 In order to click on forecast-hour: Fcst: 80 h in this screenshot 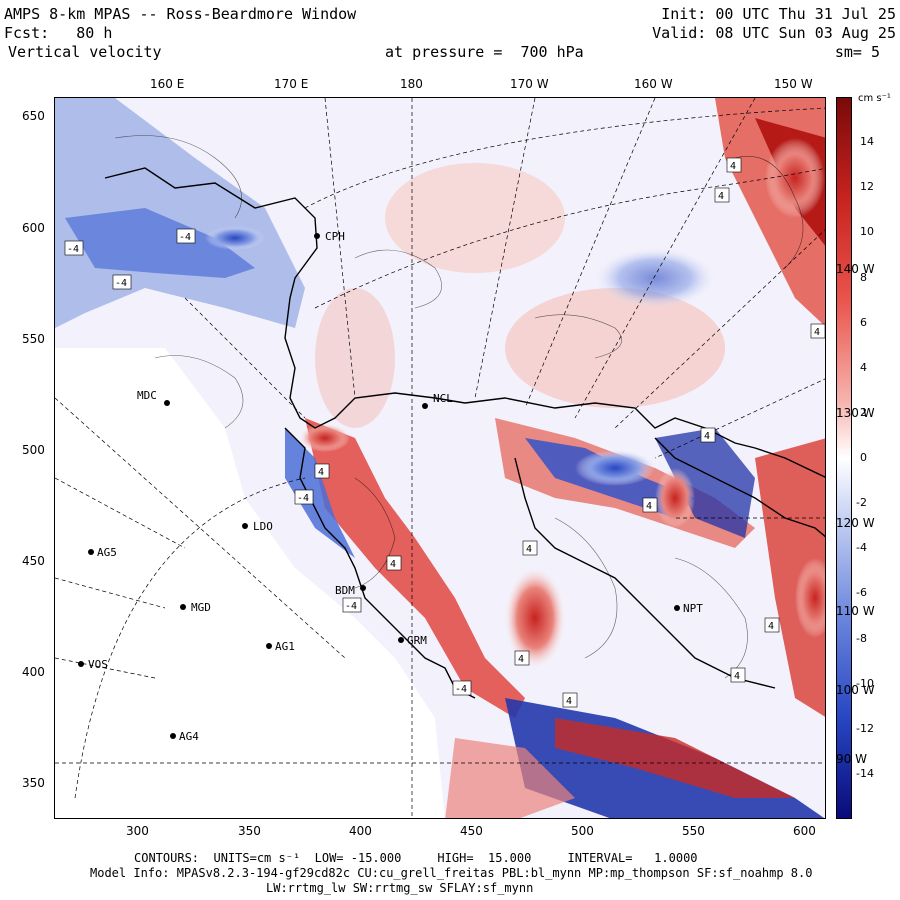, I will do `click(58, 33)`.